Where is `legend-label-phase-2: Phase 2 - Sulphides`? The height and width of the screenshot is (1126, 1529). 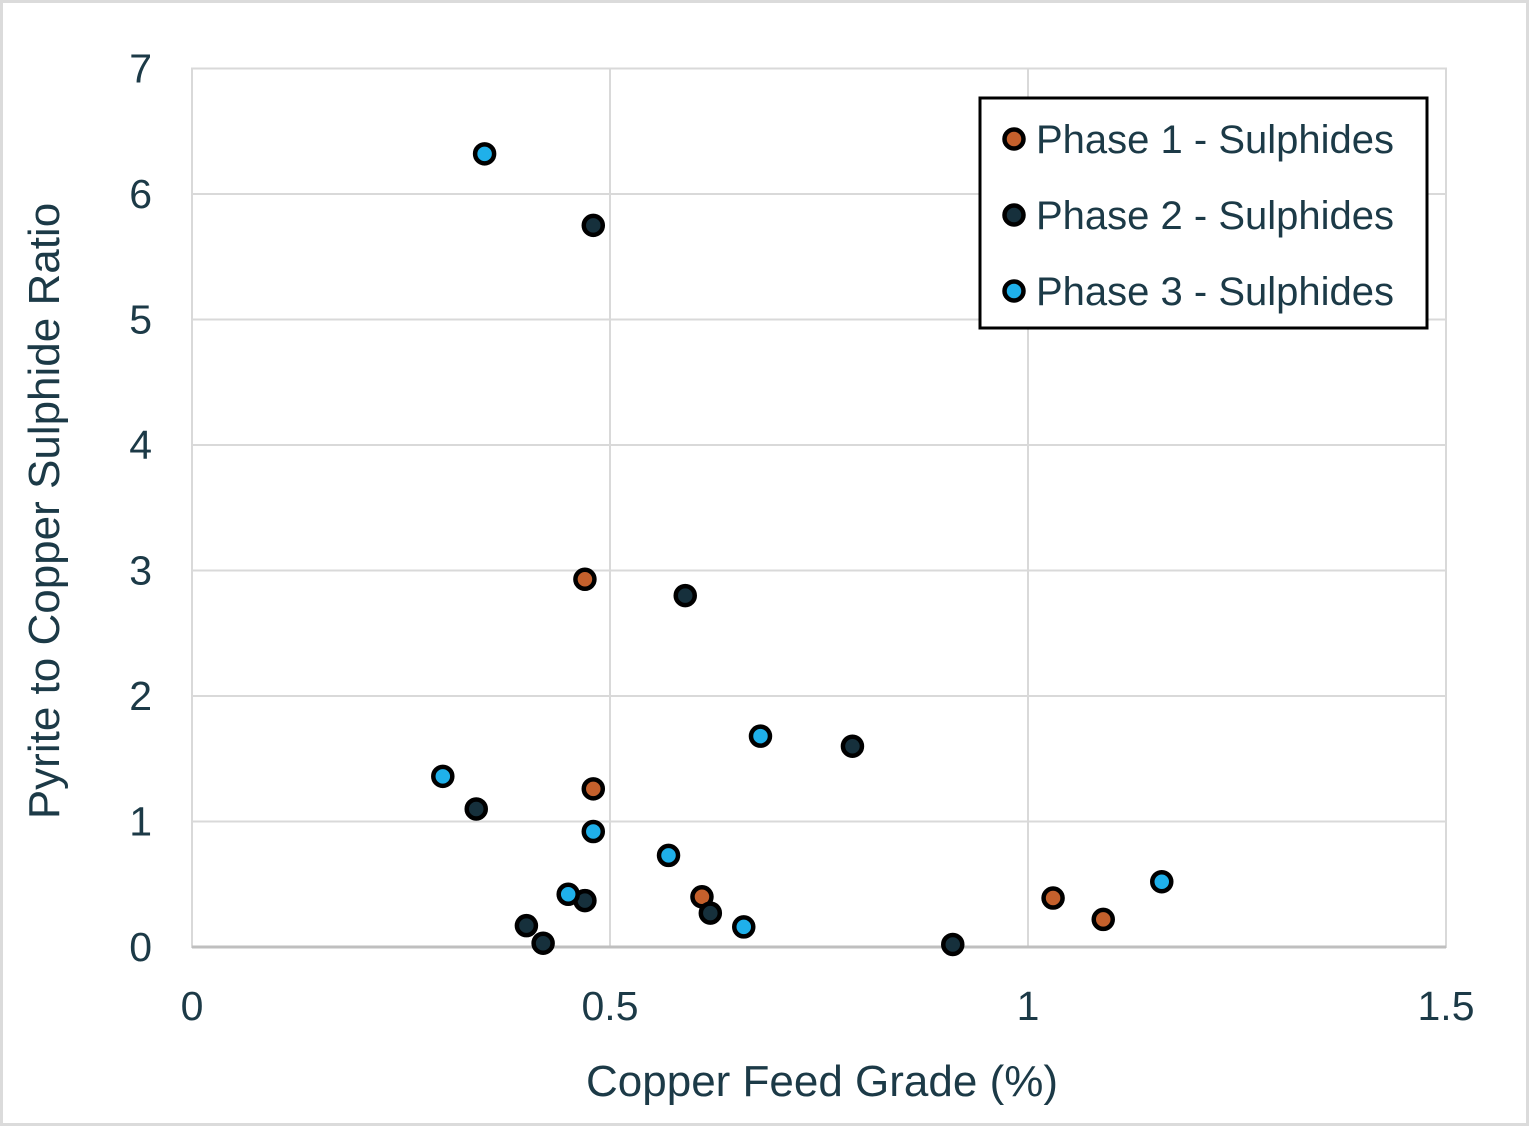
legend-label-phase-2: Phase 2 - Sulphides is located at coordinates (1215, 216).